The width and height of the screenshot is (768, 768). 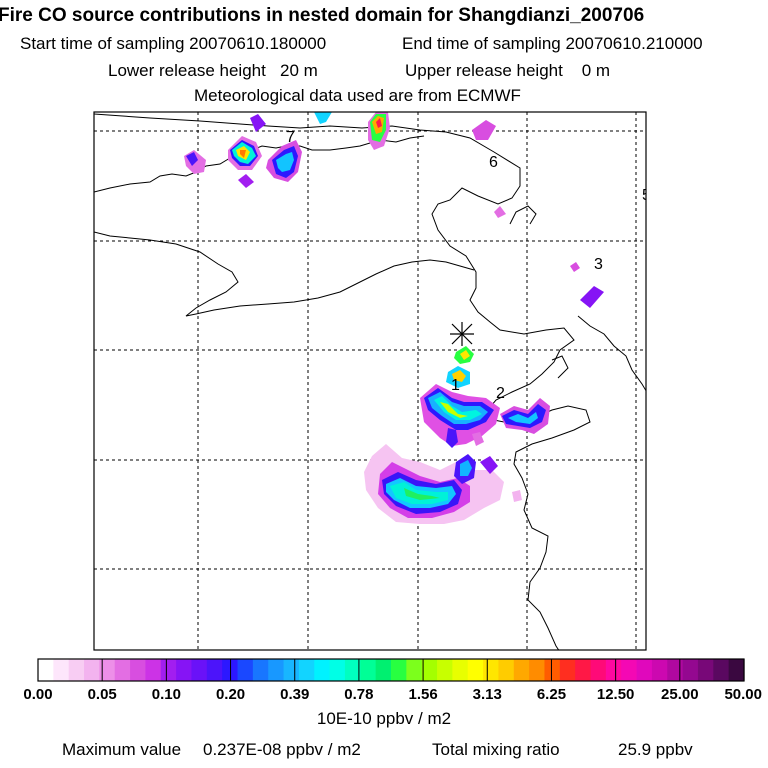 I want to click on max-value: 0.237E-08 ppbv / m2, so click(x=282, y=749).